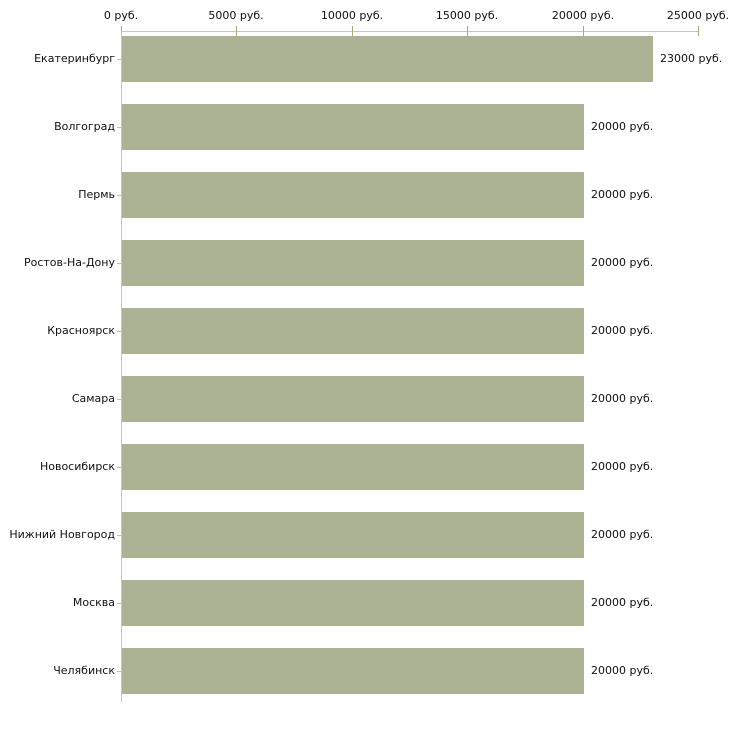  I want to click on category-label: Москва, so click(93, 602).